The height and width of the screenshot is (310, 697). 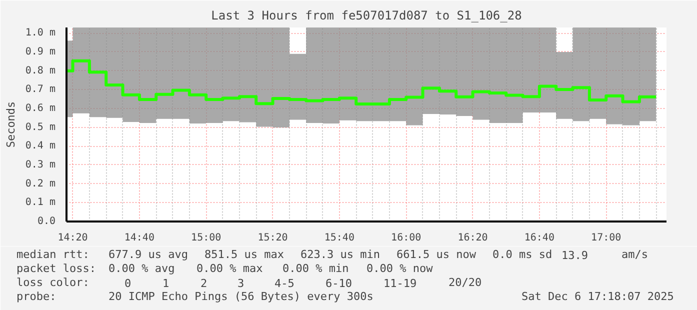 What do you see at coordinates (128, 283) in the screenshot?
I see `text: 0` at bounding box center [128, 283].